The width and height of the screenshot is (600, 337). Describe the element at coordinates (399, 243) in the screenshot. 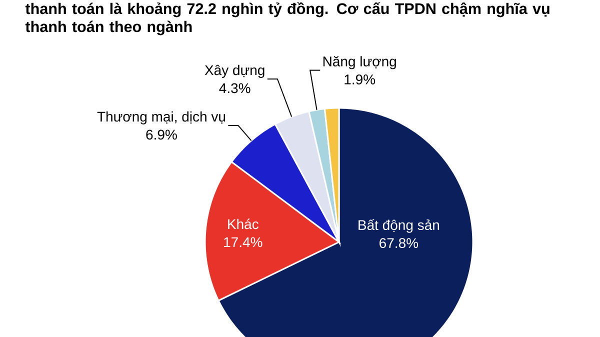

I see `data-label: 67.8%` at that location.